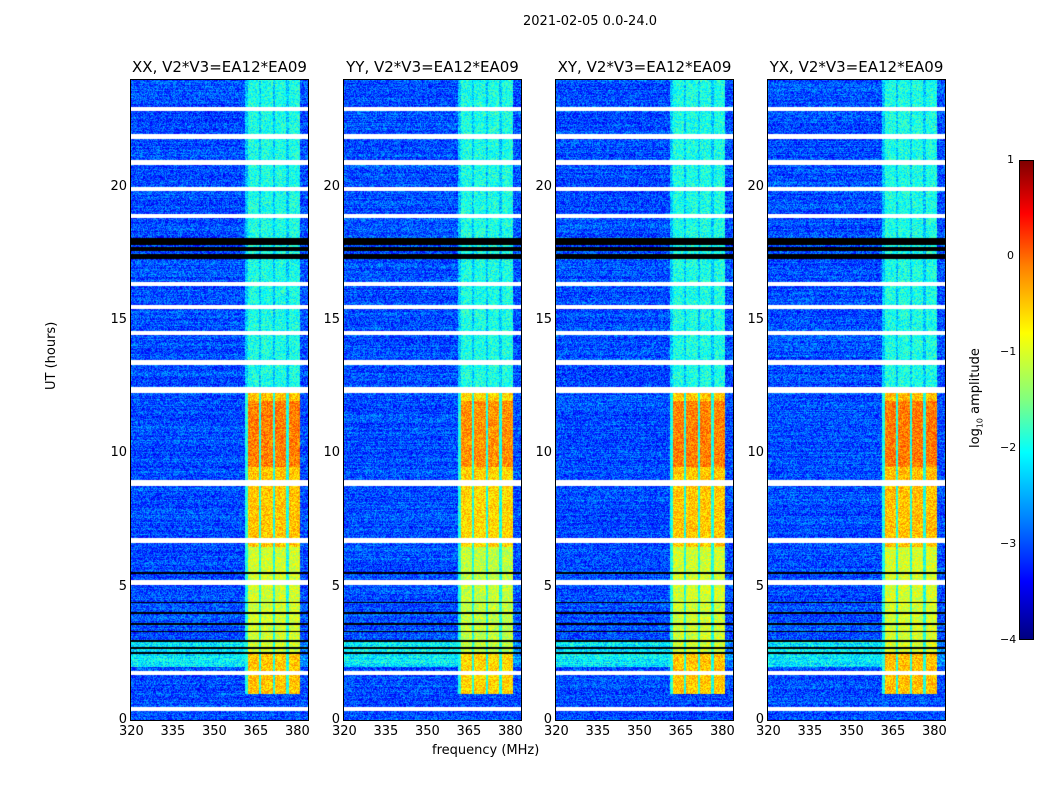  I want to click on colorbar-tick-label: −1, so click(1008, 351).